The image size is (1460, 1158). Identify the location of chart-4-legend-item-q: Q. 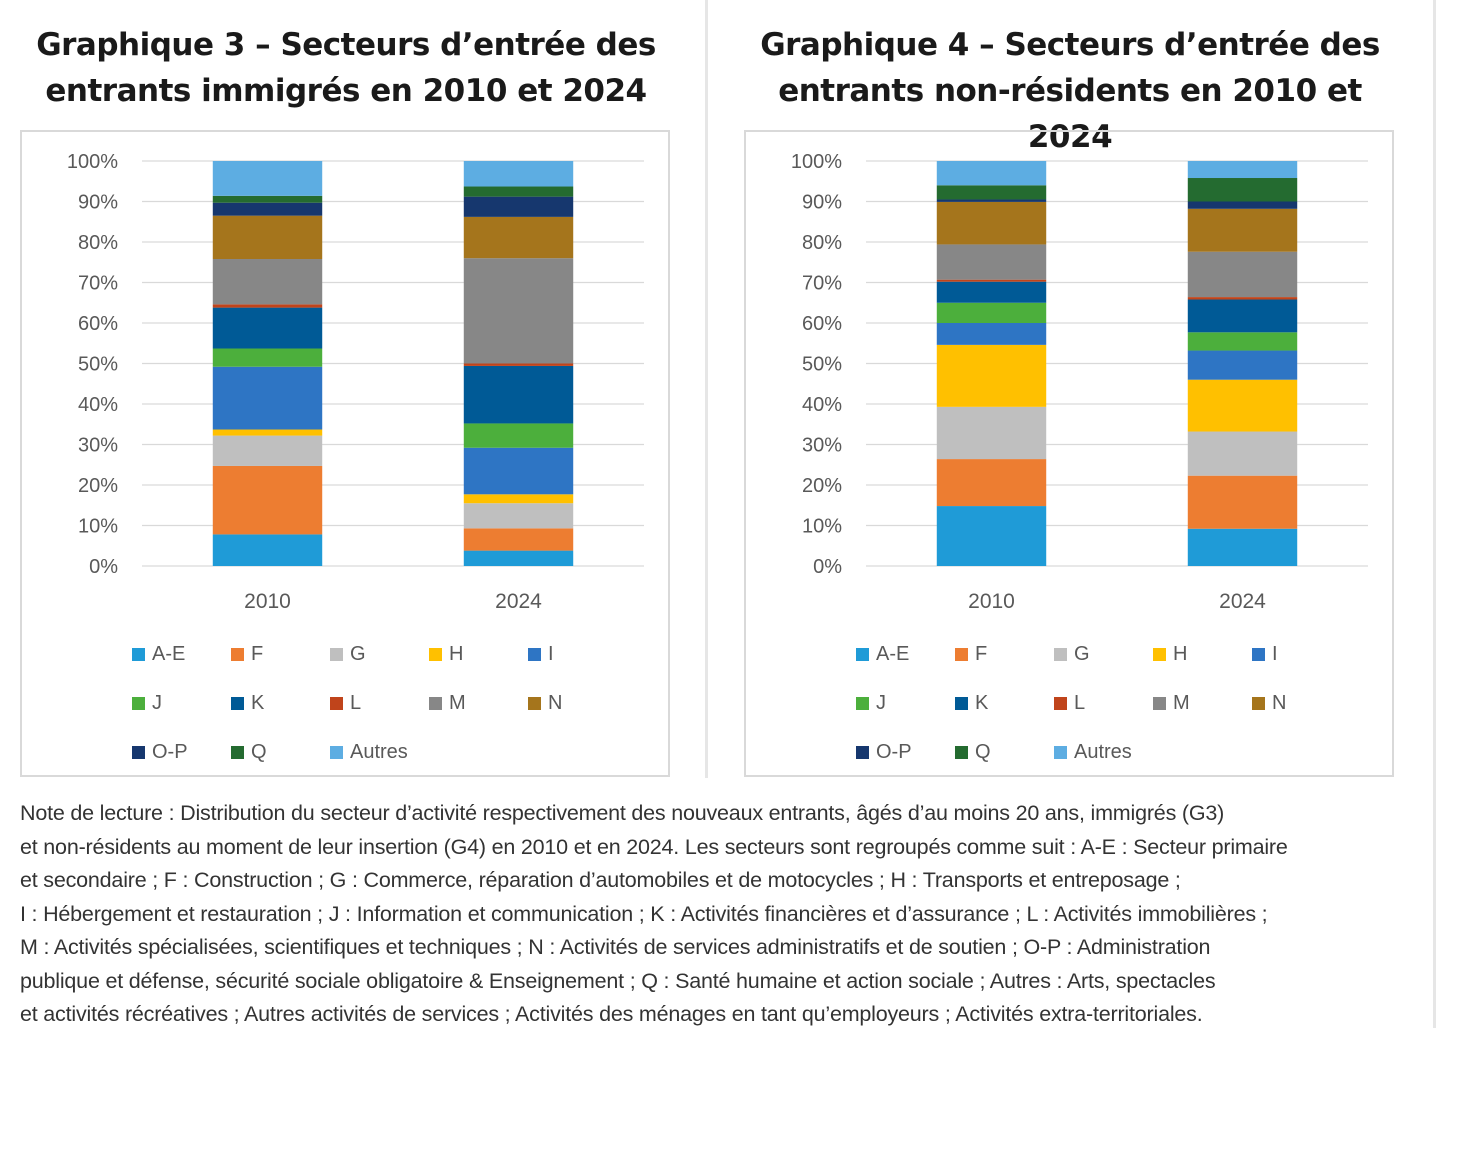
(973, 752).